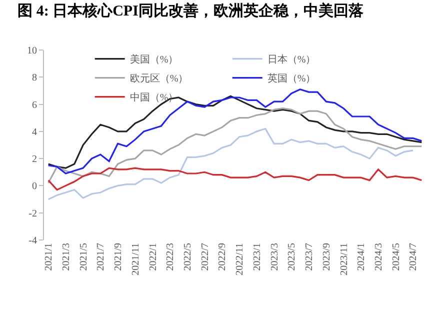 This screenshot has height=334, width=440. Describe the element at coordinates (34, 132) in the screenshot. I see `y-tick-label: 4` at that location.